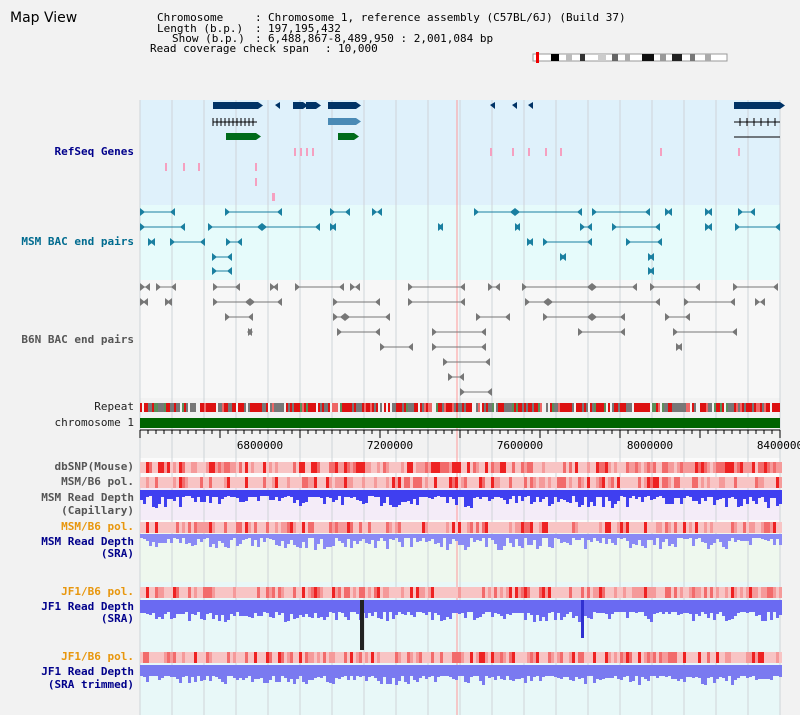 This screenshot has width=800, height=715. I want to click on track-label-repeat: Repeat, so click(114, 406).